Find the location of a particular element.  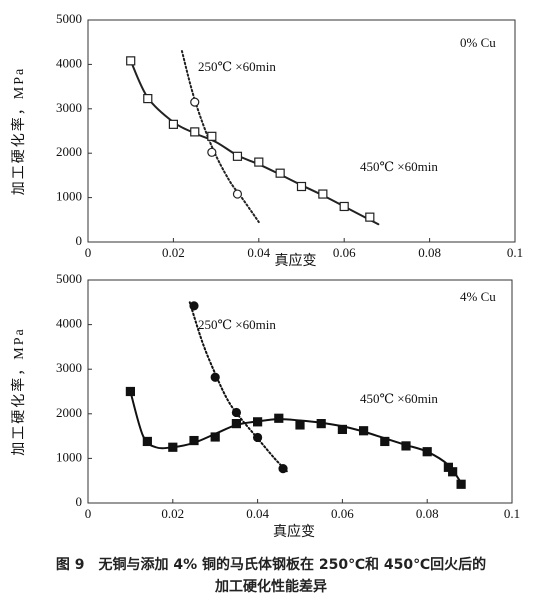

annotation: 4% Cu is located at coordinates (478, 296).